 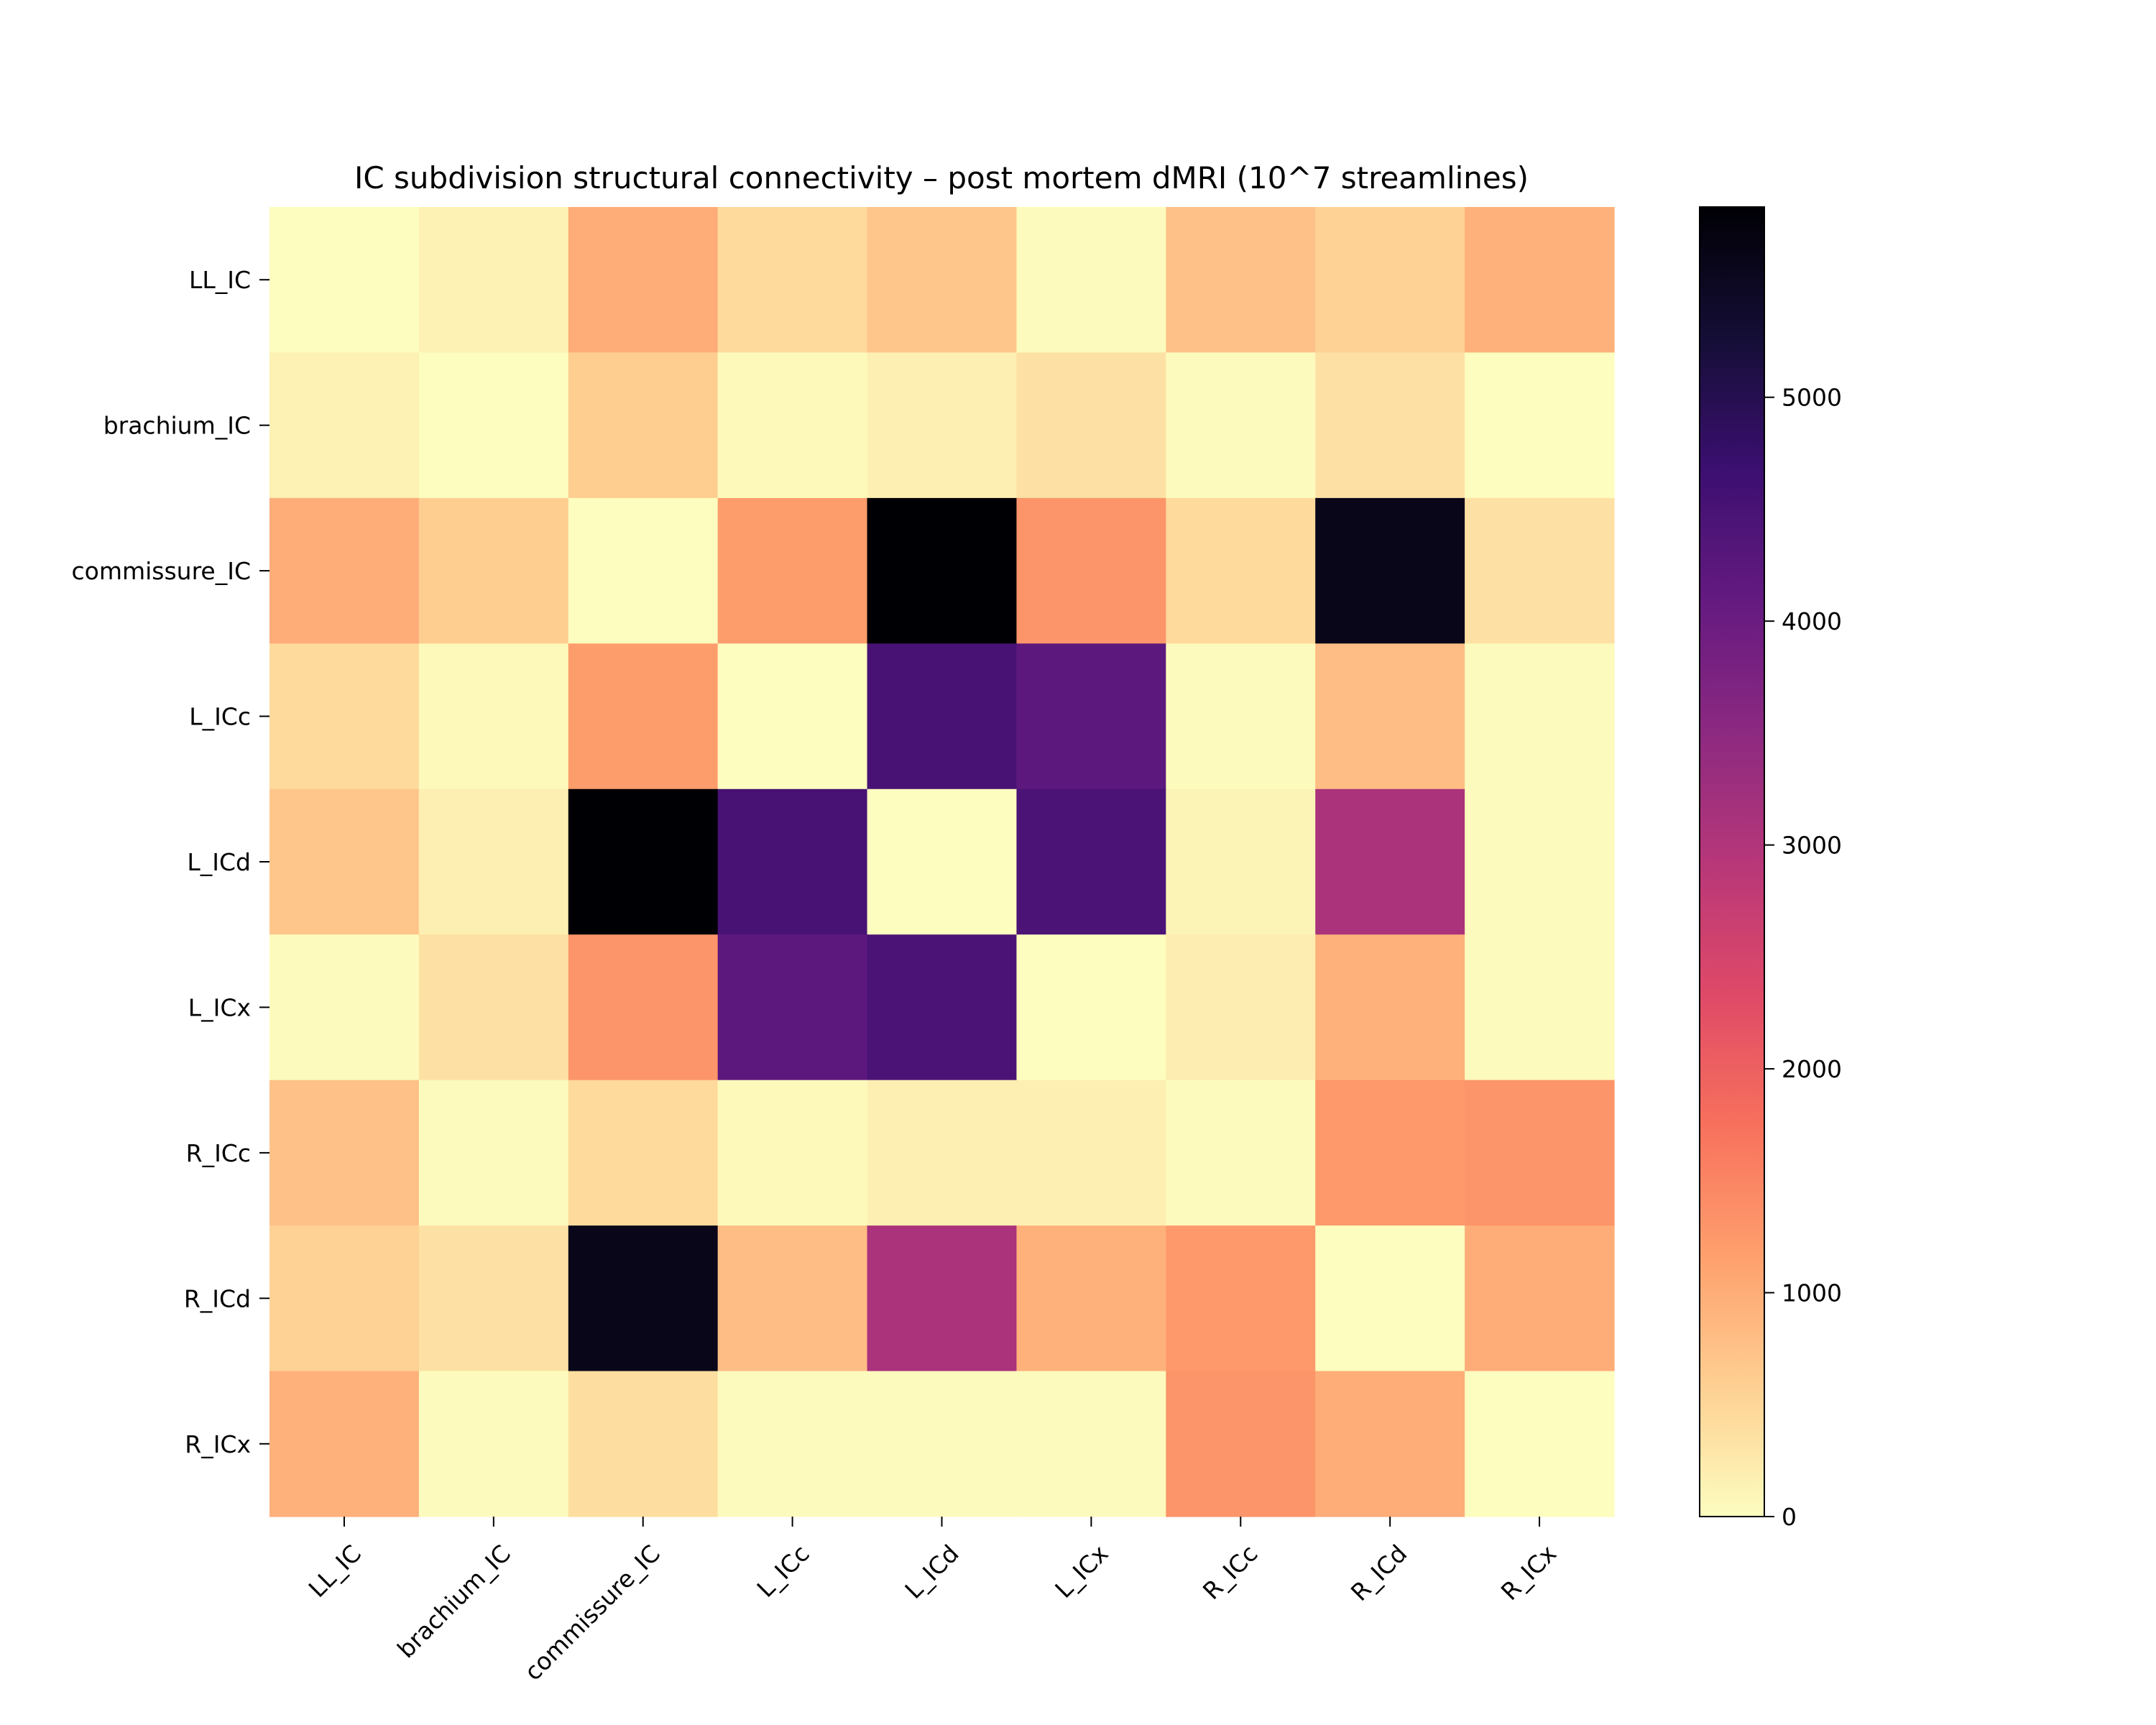 I want to click on x-tick-label: R_ICc, so click(x=1230, y=1572).